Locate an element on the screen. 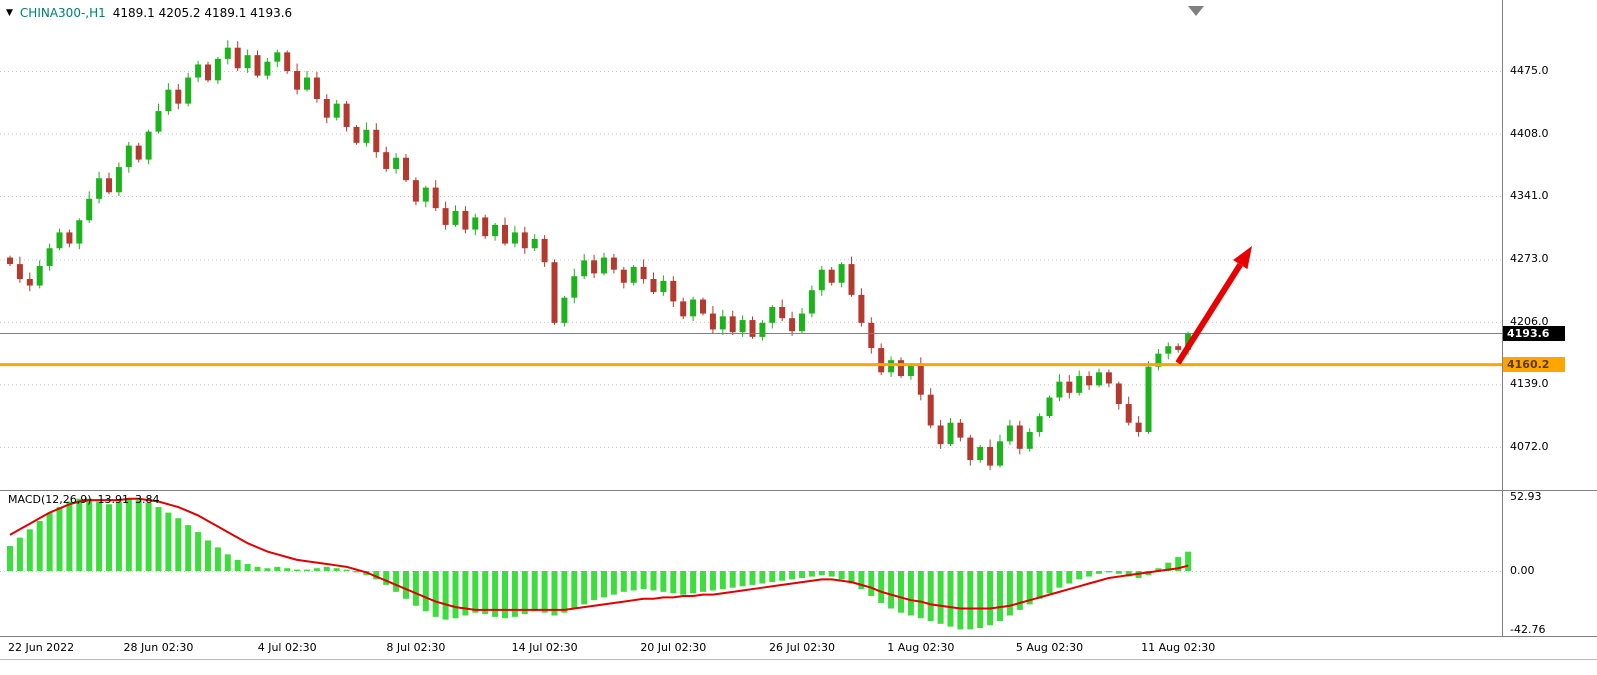 This screenshot has width=1597, height=675. macd-axis-label: 52.93 is located at coordinates (1526, 497).